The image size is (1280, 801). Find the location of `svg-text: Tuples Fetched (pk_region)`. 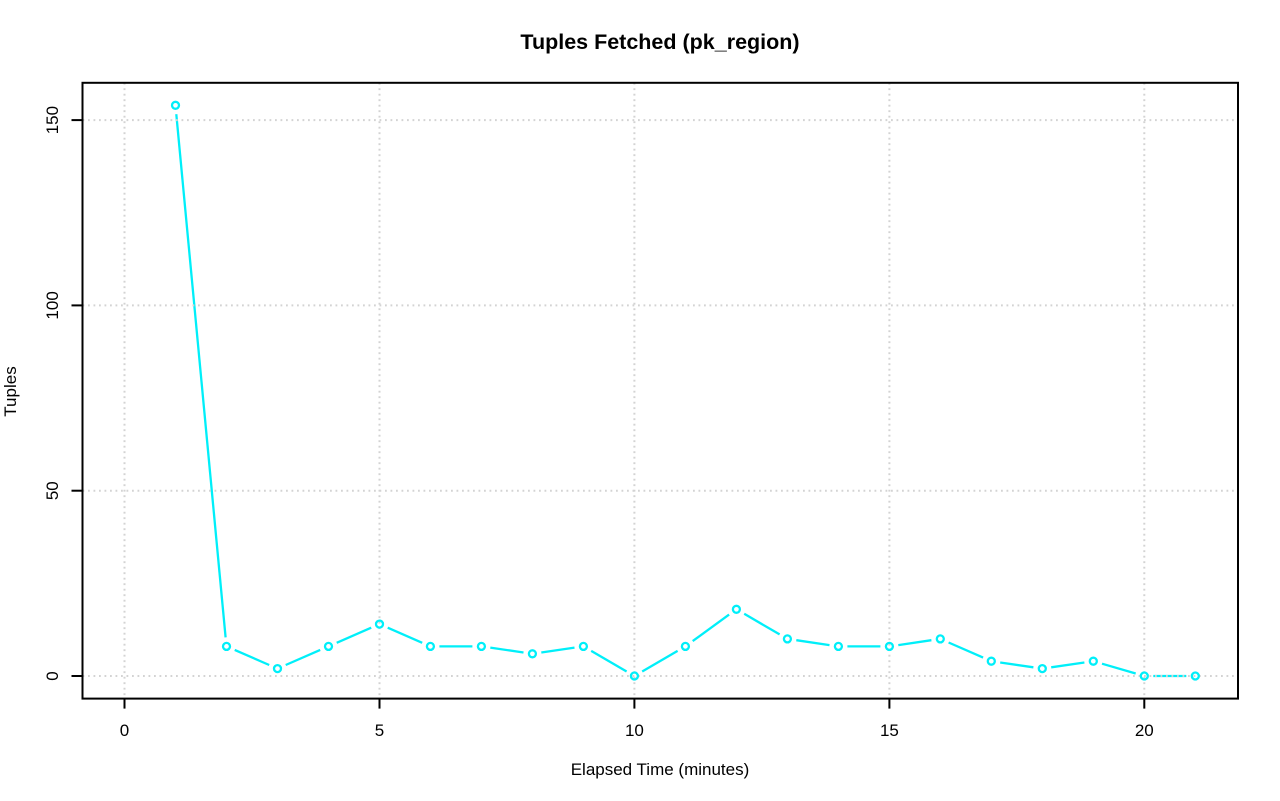

svg-text: Tuples Fetched (pk_region) is located at coordinates (659, 42).